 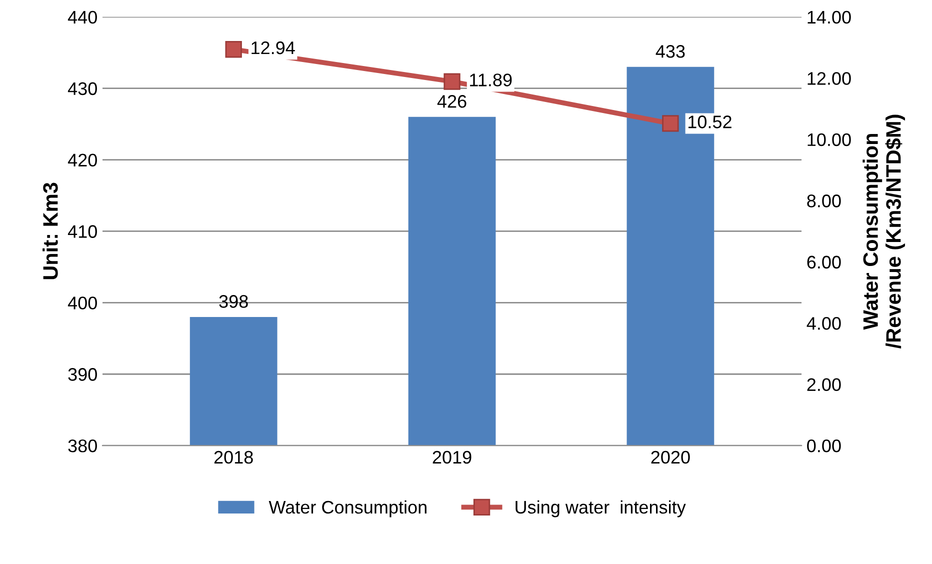 I want to click on y-axis-title: Unit: Km3, so click(x=50, y=231).